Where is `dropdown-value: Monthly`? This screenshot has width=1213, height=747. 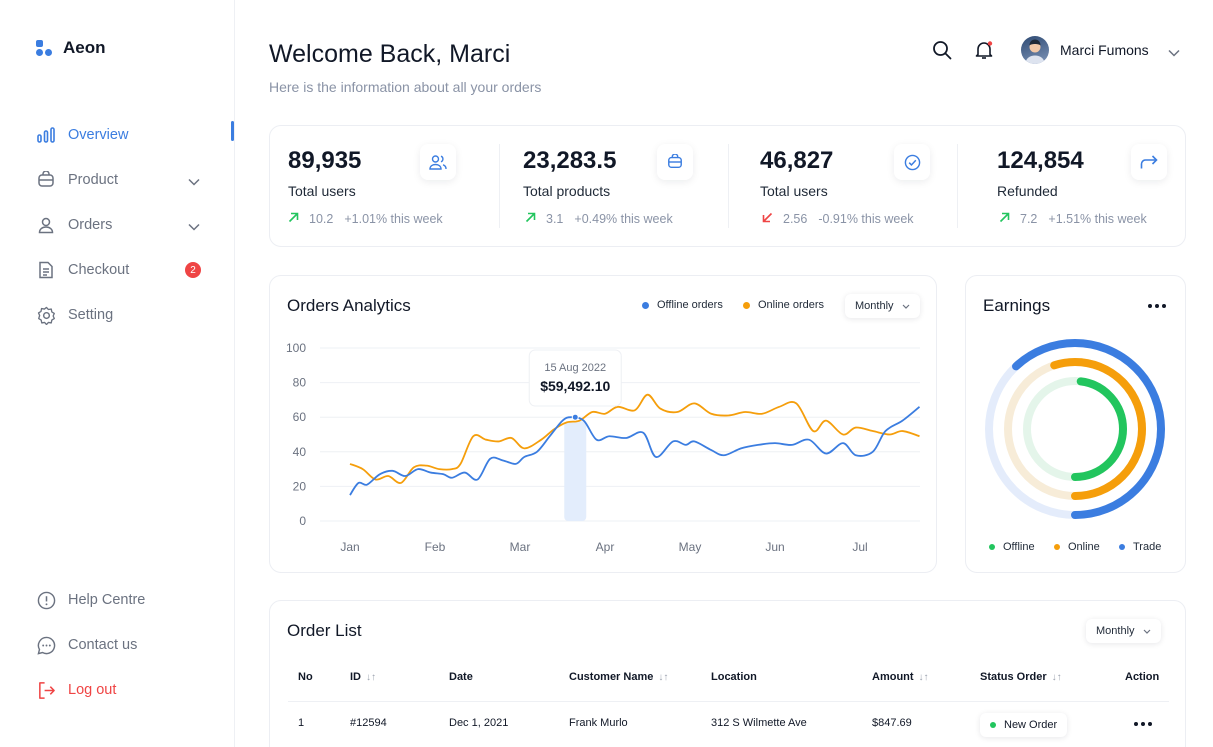 dropdown-value: Monthly is located at coordinates (1115, 631).